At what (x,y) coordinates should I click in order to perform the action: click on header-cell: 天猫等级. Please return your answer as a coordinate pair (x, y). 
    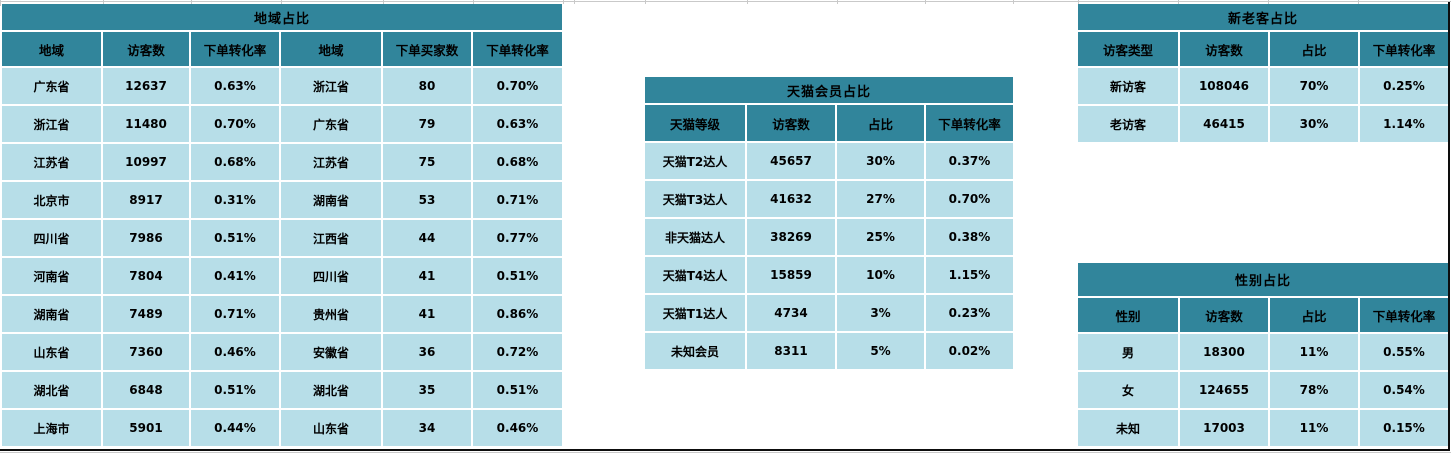
    Looking at the image, I should click on (695, 123).